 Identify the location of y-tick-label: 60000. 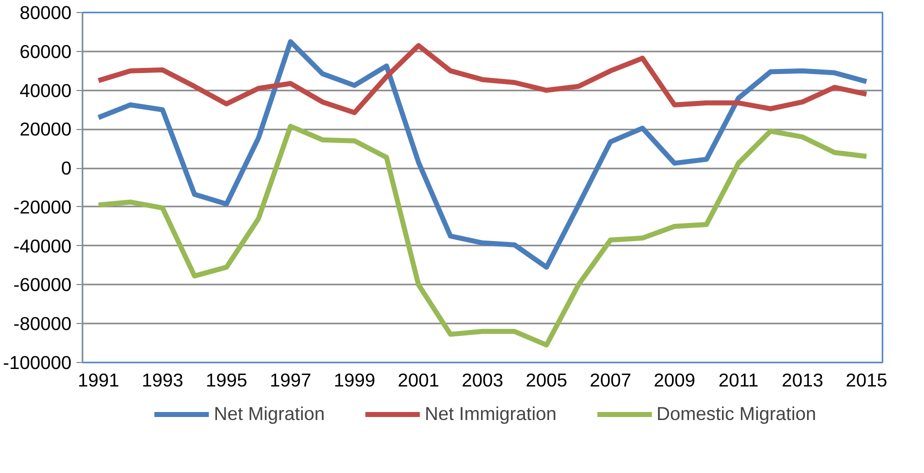
(46, 51).